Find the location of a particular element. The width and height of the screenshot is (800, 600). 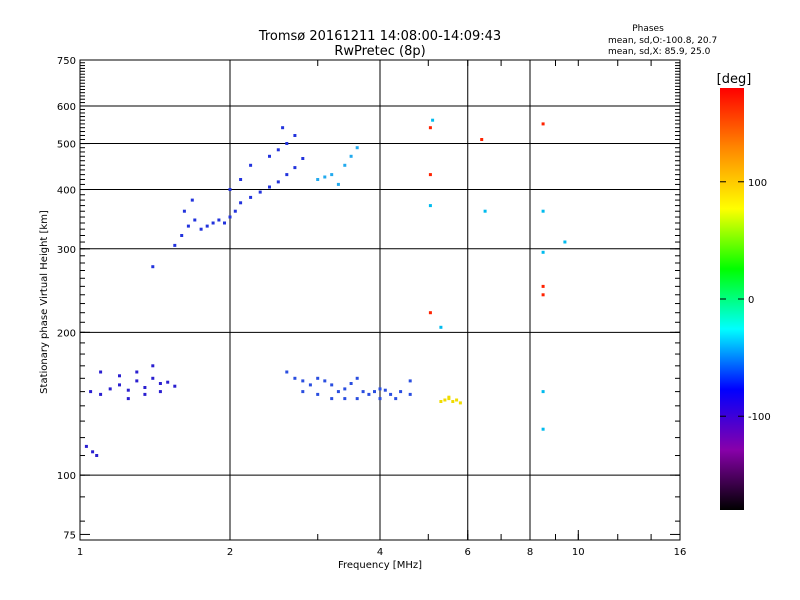

colorbar-tick-label: -100 is located at coordinates (759, 417).